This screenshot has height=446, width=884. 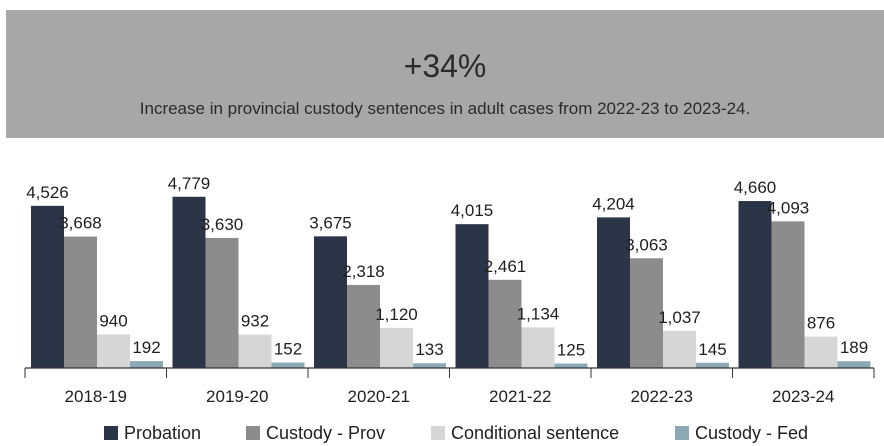 I want to click on data-label-custody-fed-2022-23: 145, so click(x=712, y=349).